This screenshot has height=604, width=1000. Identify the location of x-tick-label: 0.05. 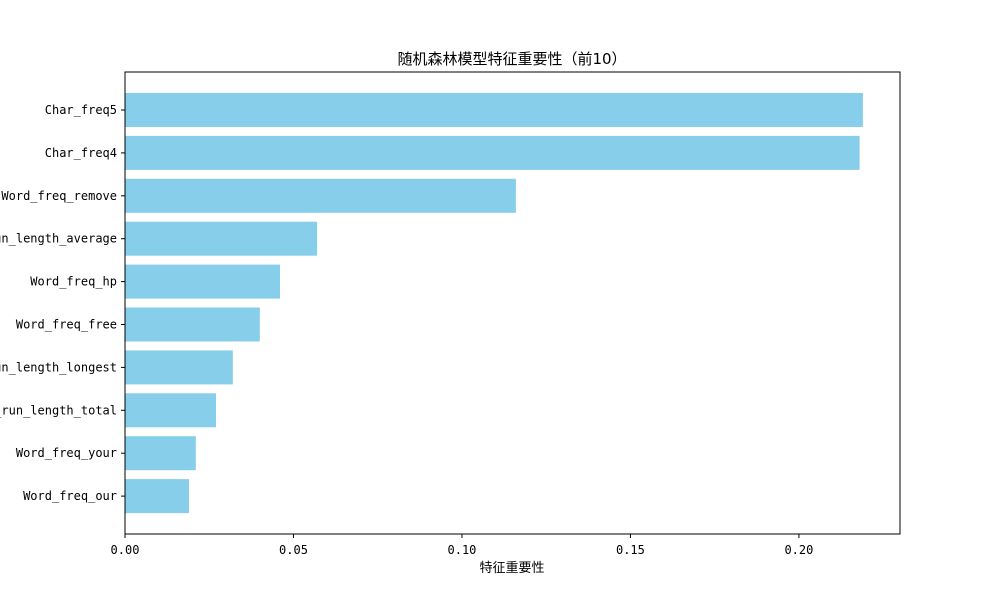
(293, 550).